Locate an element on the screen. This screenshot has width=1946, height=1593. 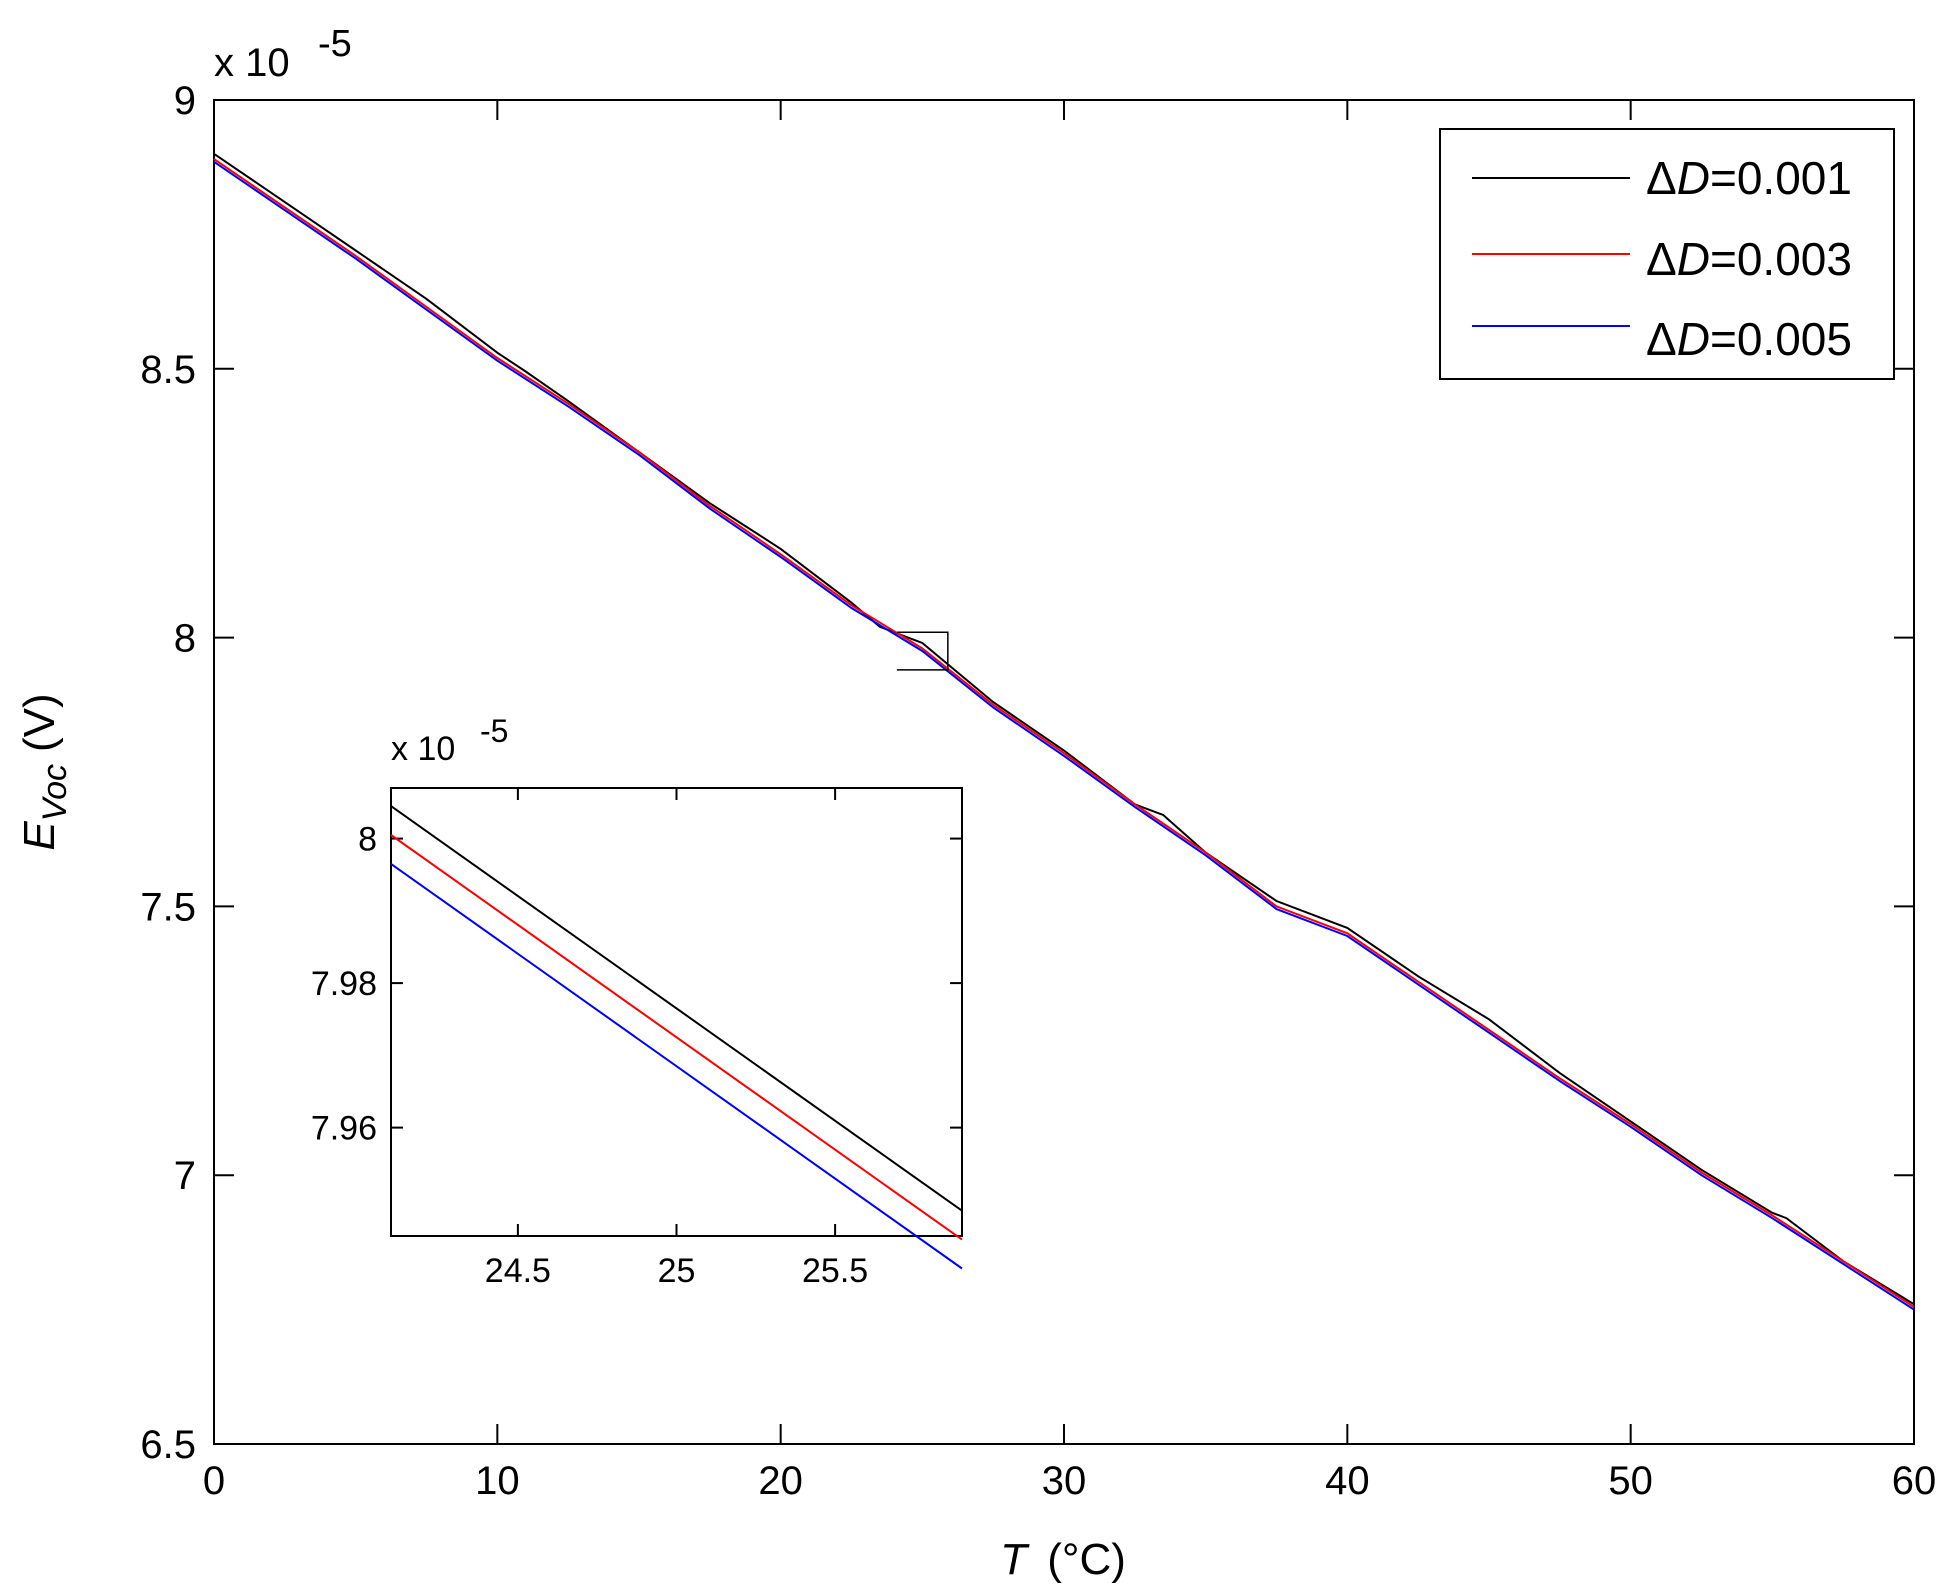
inset-x-tick-label: 25 is located at coordinates (677, 1271).